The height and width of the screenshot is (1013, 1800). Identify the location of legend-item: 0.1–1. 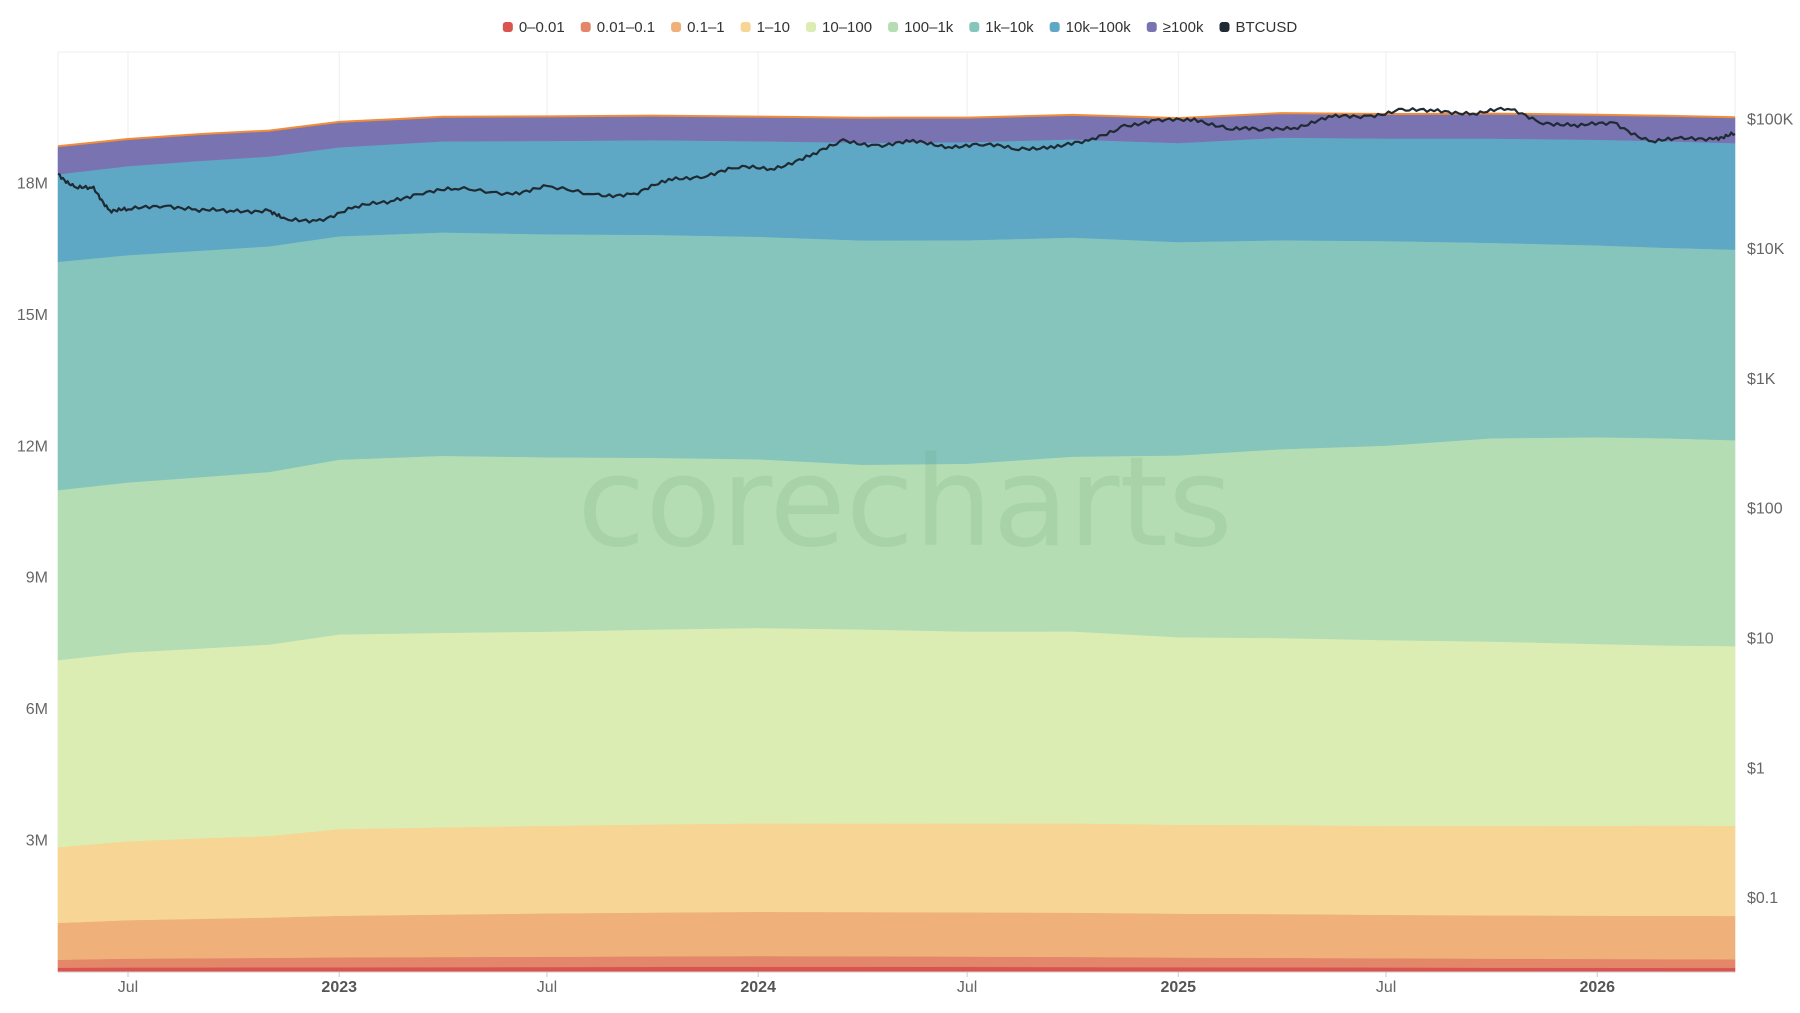
(698, 27).